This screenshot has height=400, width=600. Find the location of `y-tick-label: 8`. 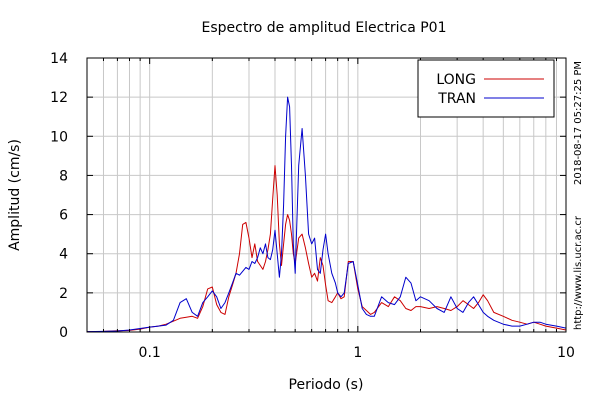

y-tick-label: 8 is located at coordinates (63, 176).